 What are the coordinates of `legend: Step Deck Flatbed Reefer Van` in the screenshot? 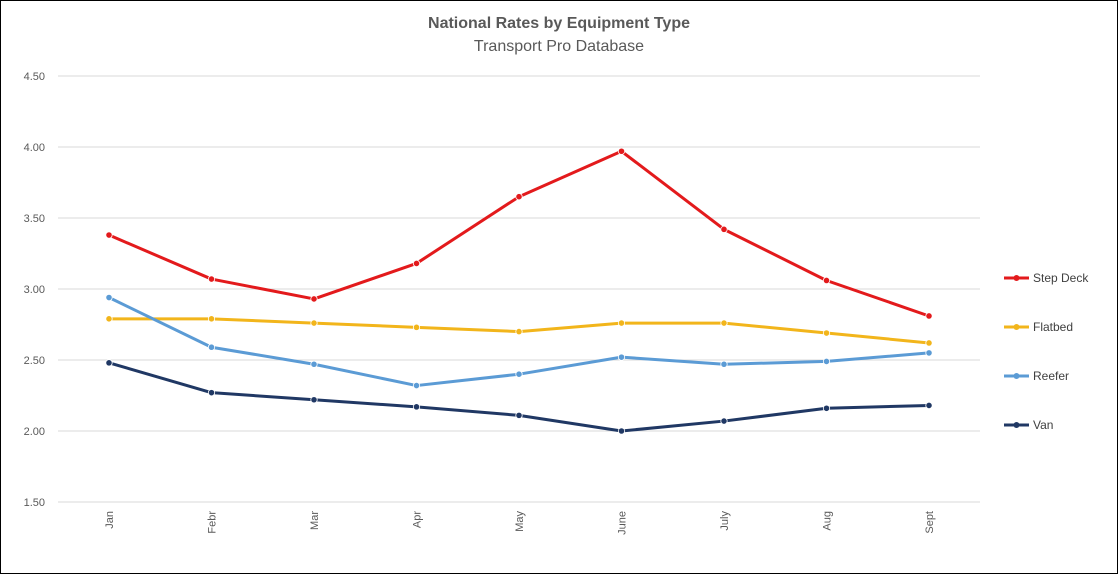 It's located at (1046, 351).